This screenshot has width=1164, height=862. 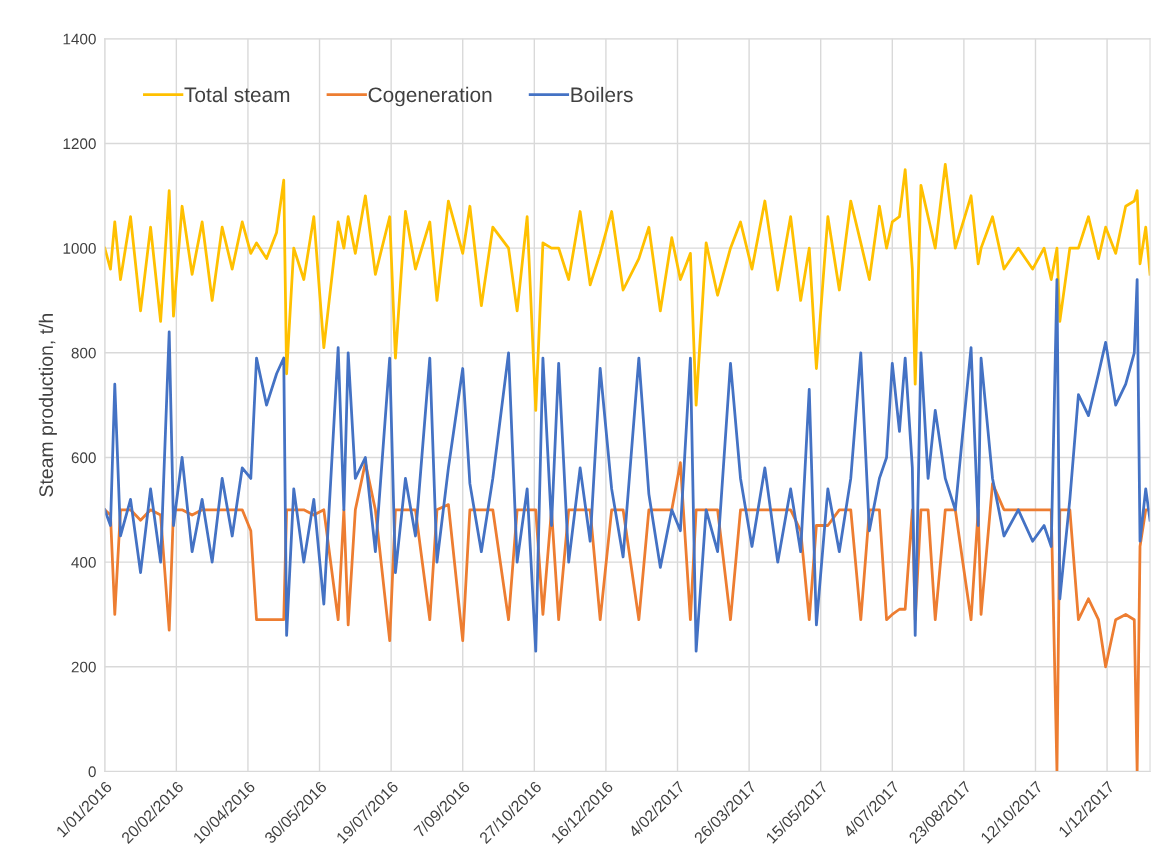 What do you see at coordinates (79, 144) in the screenshot?
I see `y-tick-label: 1200` at bounding box center [79, 144].